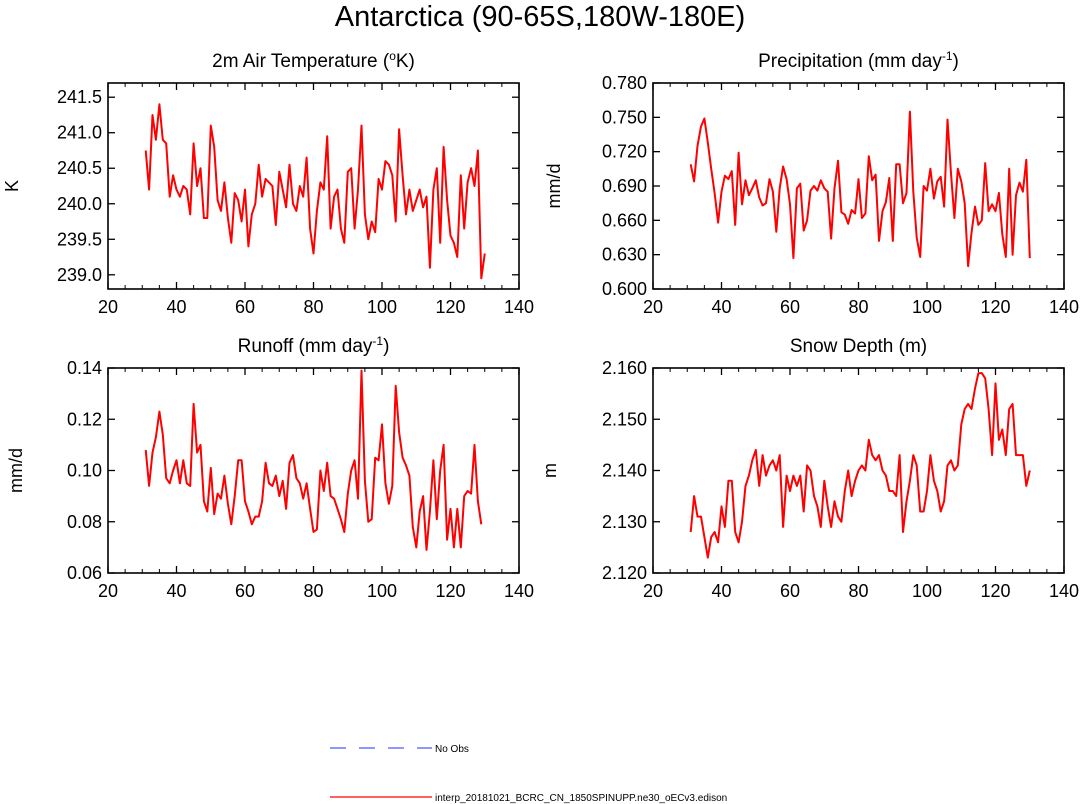 The width and height of the screenshot is (1080, 804). What do you see at coordinates (452, 749) in the screenshot?
I see `legend-label: No Obs` at bounding box center [452, 749].